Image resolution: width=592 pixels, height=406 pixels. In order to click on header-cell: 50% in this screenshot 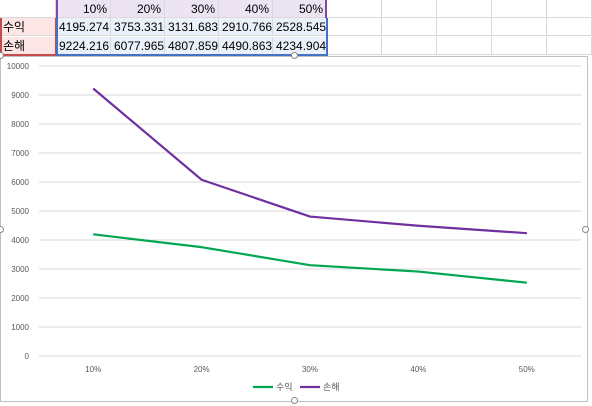, I will do `click(300, 9)`.